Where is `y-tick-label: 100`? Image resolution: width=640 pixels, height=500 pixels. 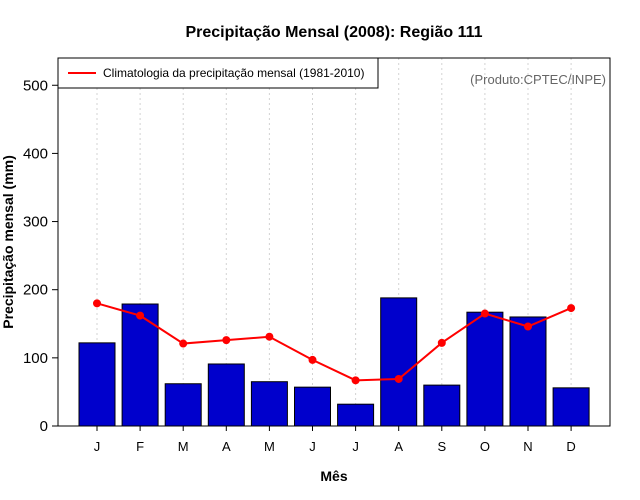
y-tick-label: 100 is located at coordinates (35, 358).